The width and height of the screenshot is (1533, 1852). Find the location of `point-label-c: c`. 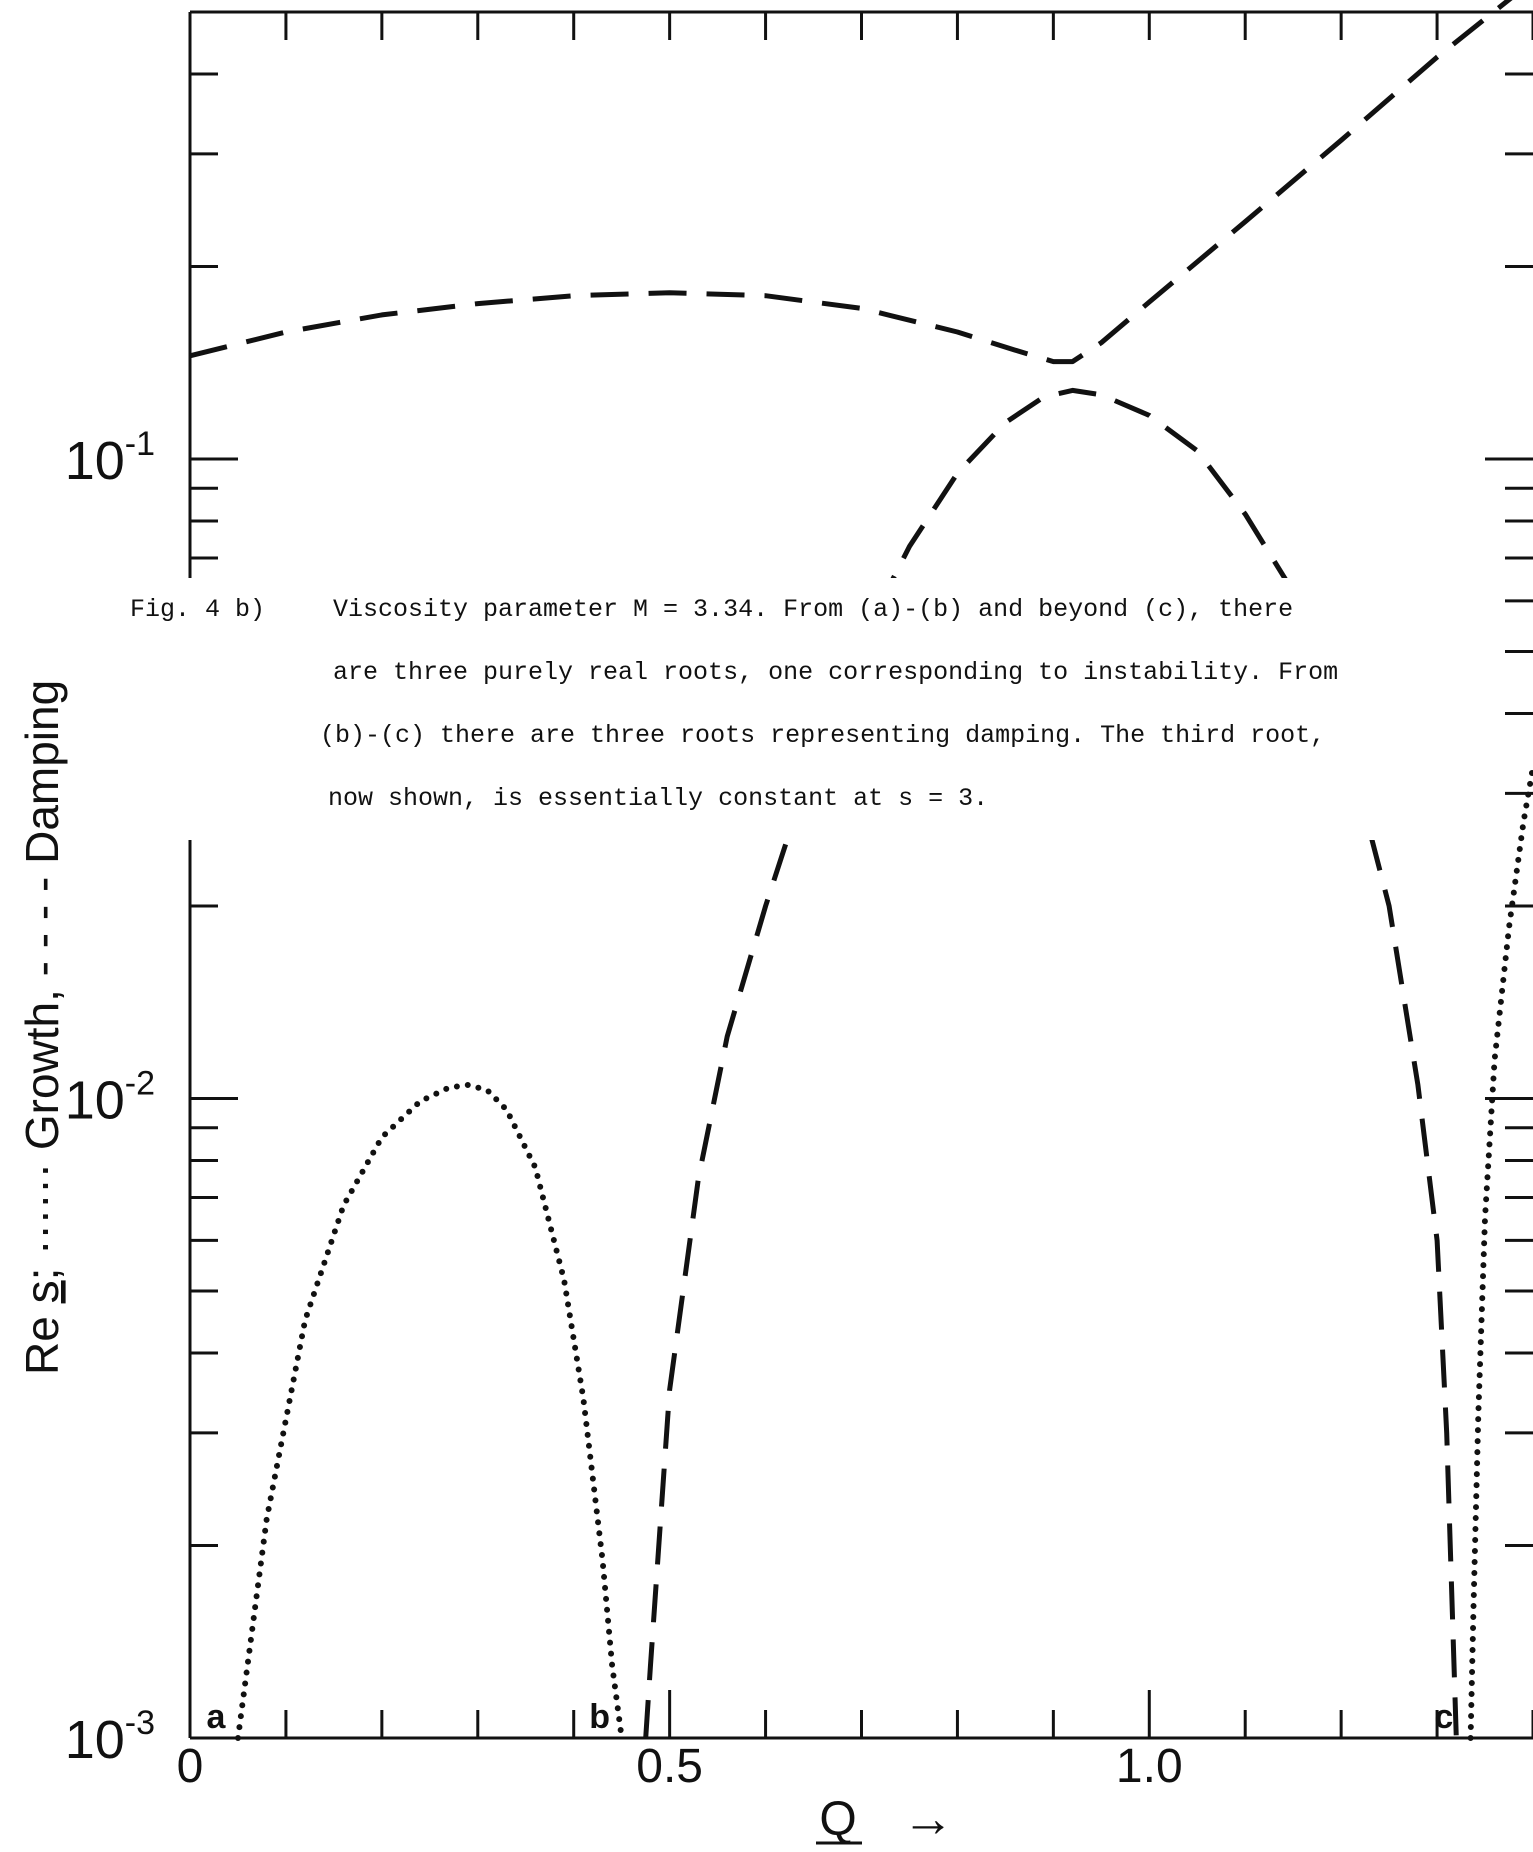

point-label-c: c is located at coordinates (1443, 1717).